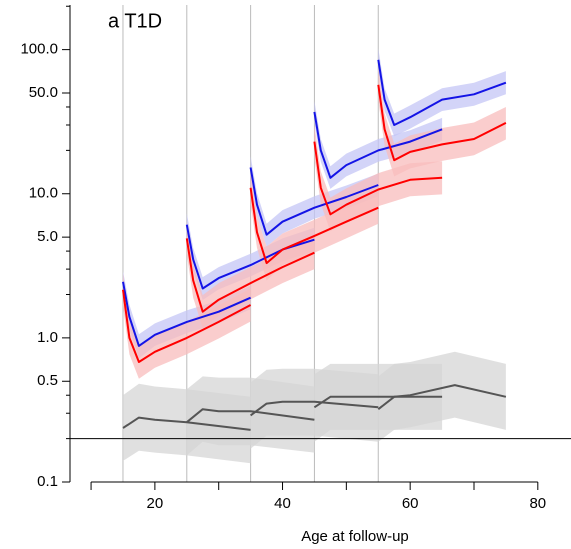 This screenshot has height=549, width=571. I want to click on y-tick-label: 0.1, so click(47, 481).